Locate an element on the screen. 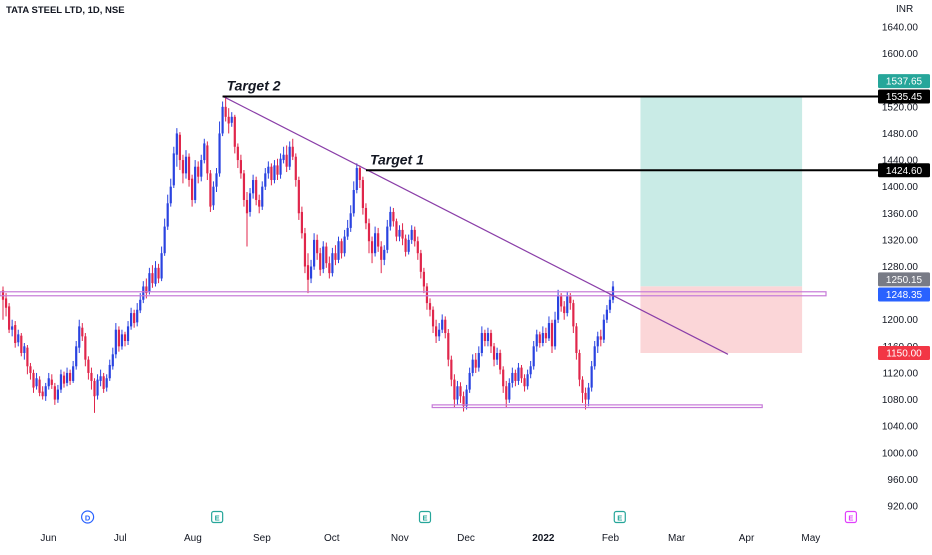 Image resolution: width=932 pixels, height=555 pixels. loss-zone is located at coordinates (721, 319).